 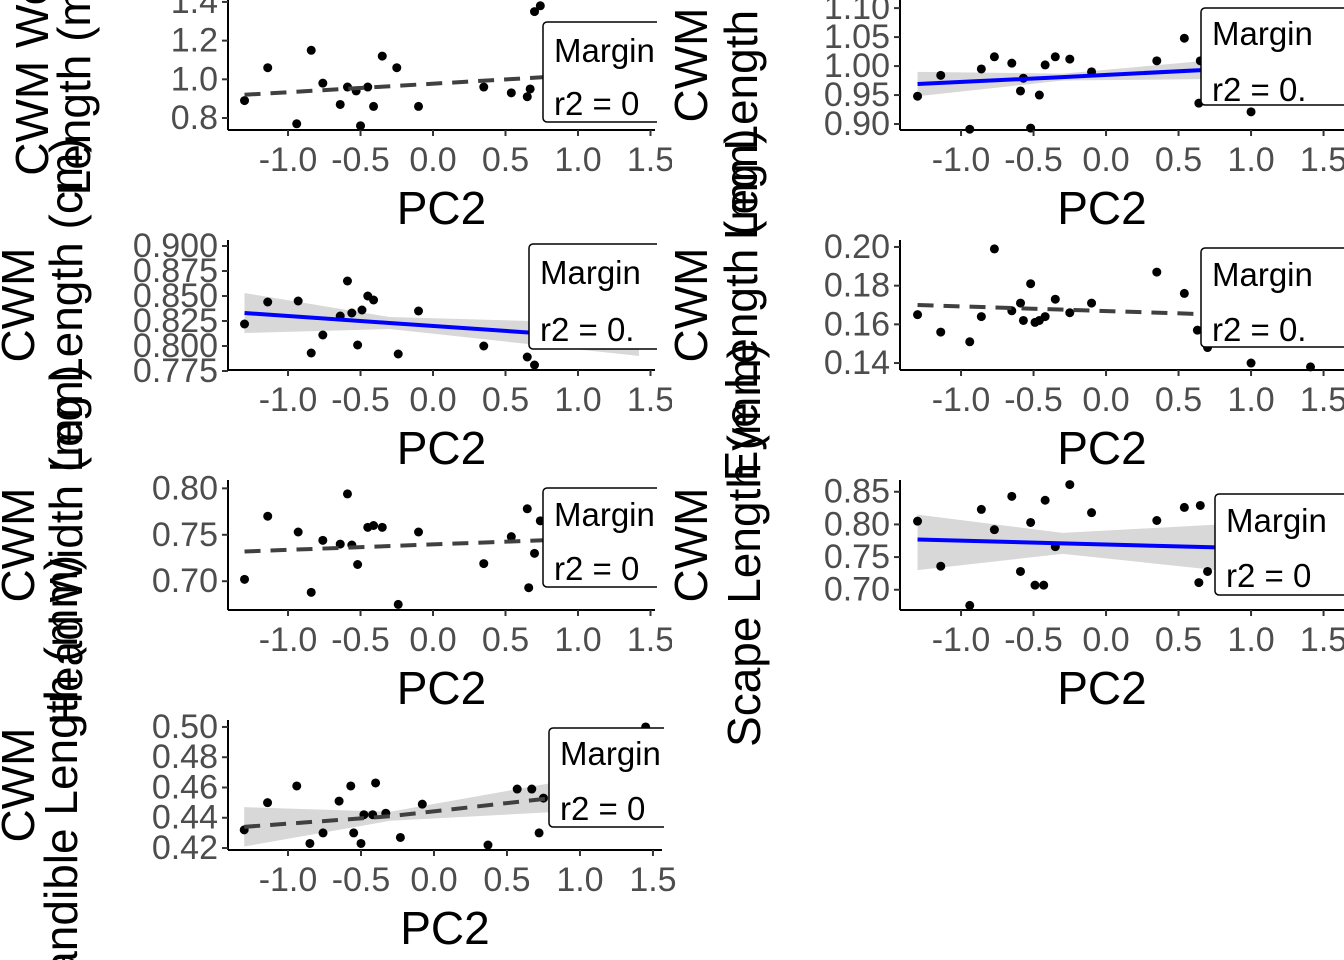 I want to click on y-tick-label: 0.800, so click(x=175, y=346).